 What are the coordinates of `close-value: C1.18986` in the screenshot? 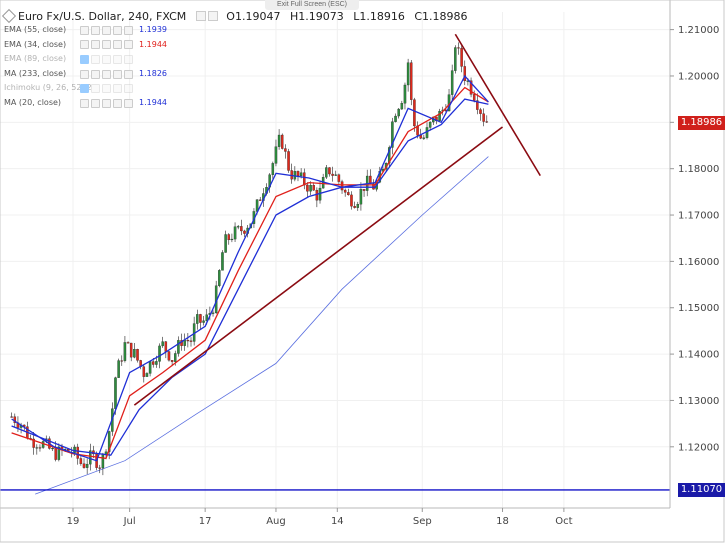 It's located at (441, 16).